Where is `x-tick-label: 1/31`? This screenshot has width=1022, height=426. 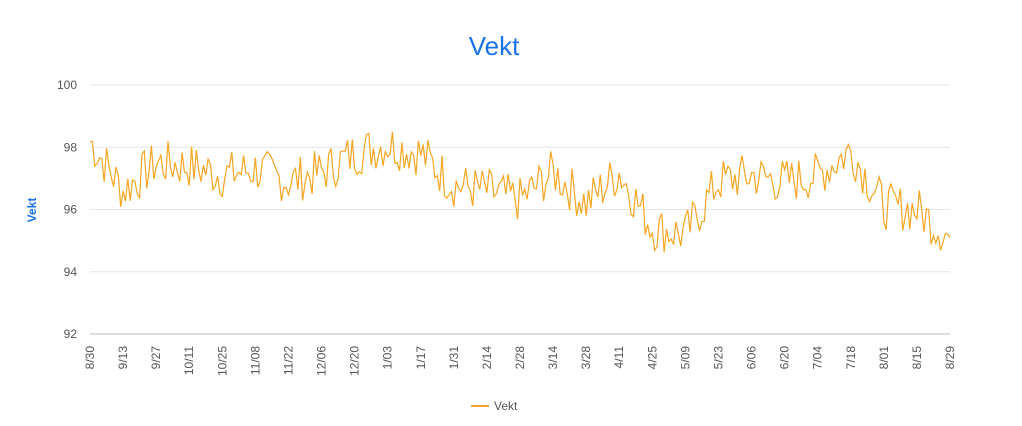
x-tick-label: 1/31 is located at coordinates (454, 358).